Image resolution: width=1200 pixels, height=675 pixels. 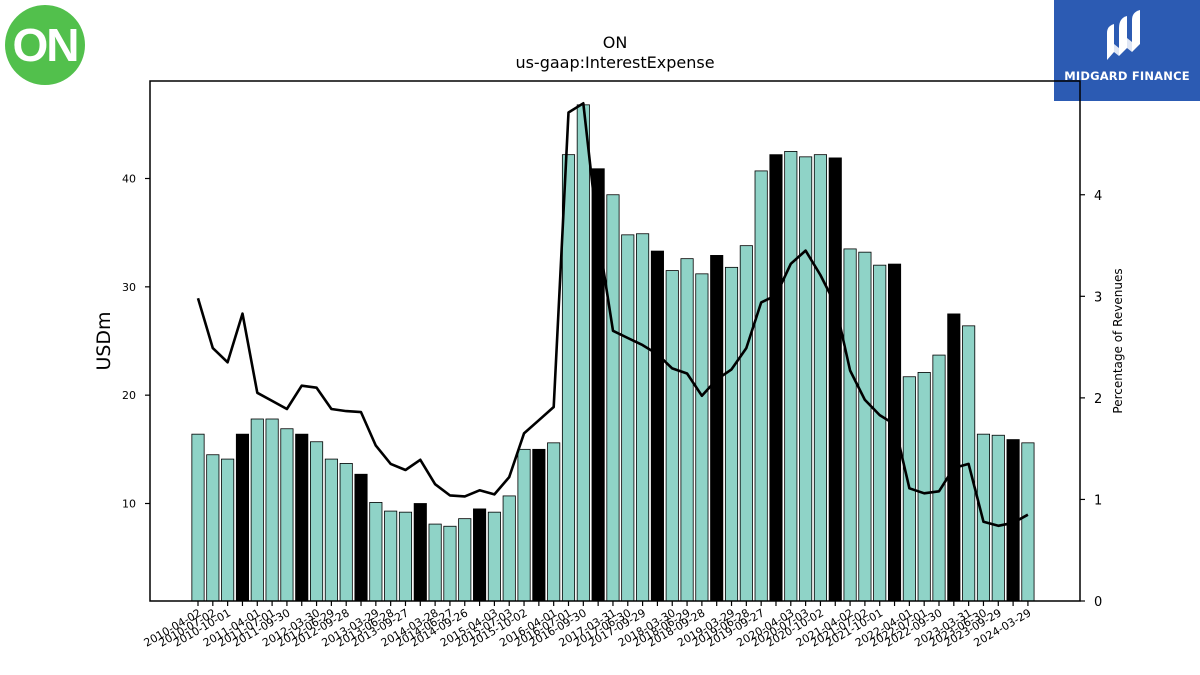 I want to click on y-tick-label: 40, so click(x=129, y=179).